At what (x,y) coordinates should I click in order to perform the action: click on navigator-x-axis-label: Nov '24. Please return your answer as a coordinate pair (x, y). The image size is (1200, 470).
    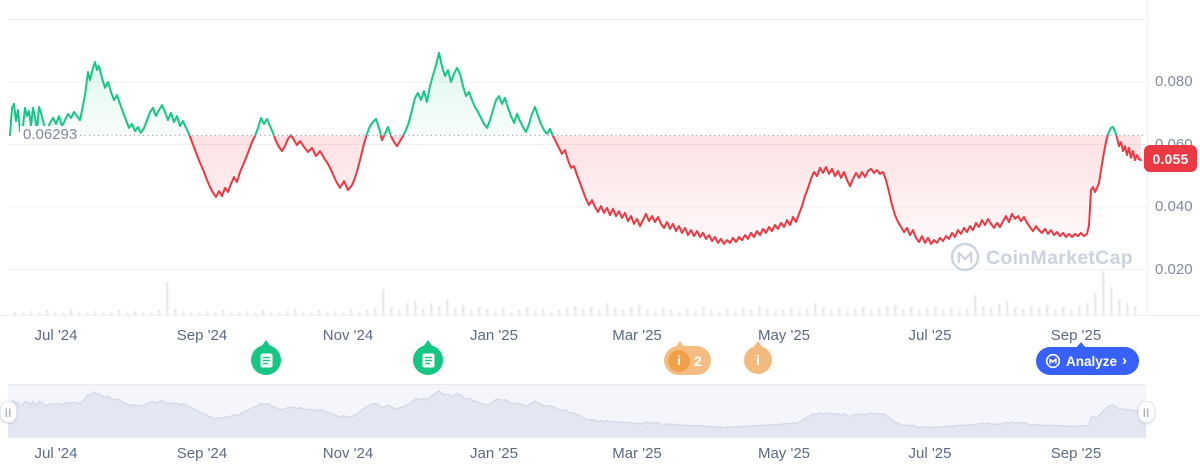
    Looking at the image, I should click on (348, 453).